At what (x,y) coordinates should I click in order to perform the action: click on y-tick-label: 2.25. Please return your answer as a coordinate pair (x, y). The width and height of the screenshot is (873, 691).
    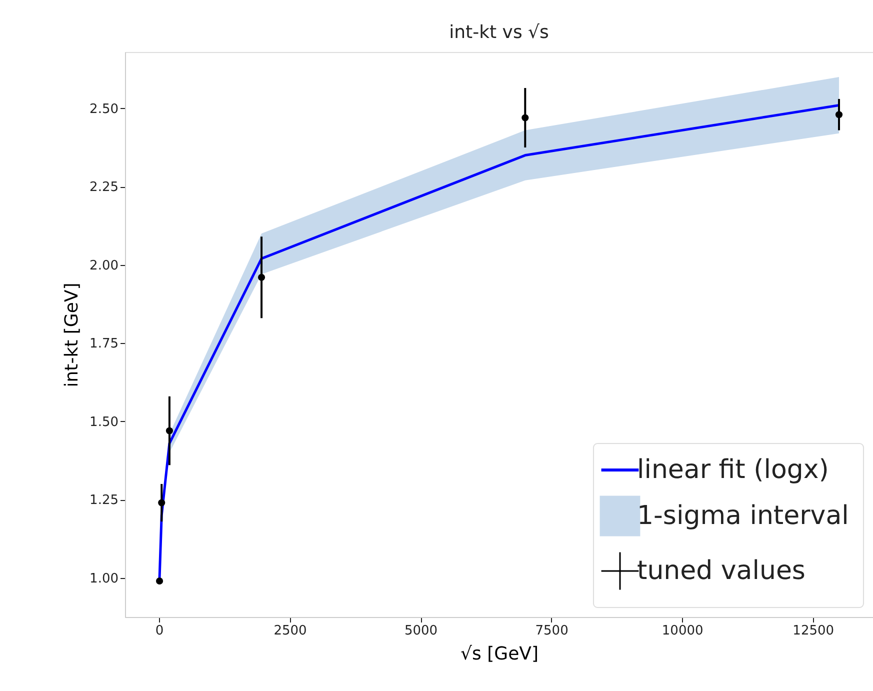
    Looking at the image, I should click on (104, 188).